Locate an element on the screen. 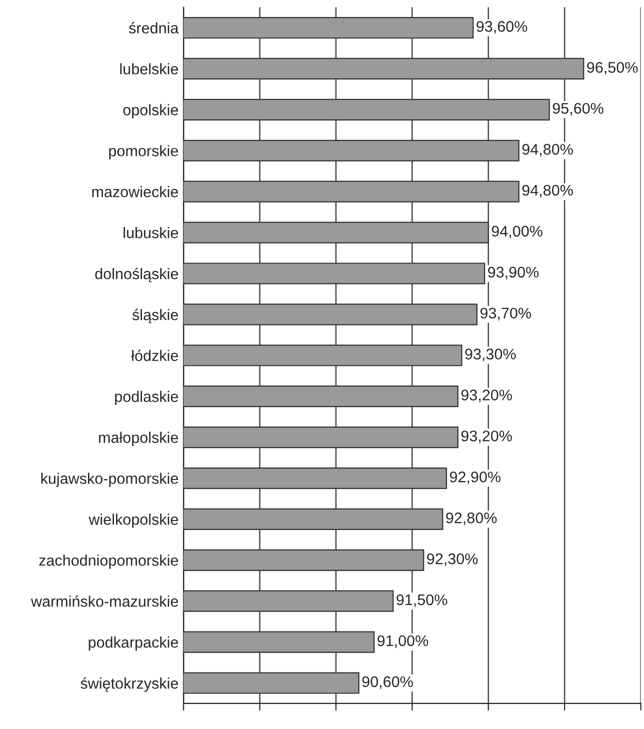  data-label: 94,00% is located at coordinates (517, 232).